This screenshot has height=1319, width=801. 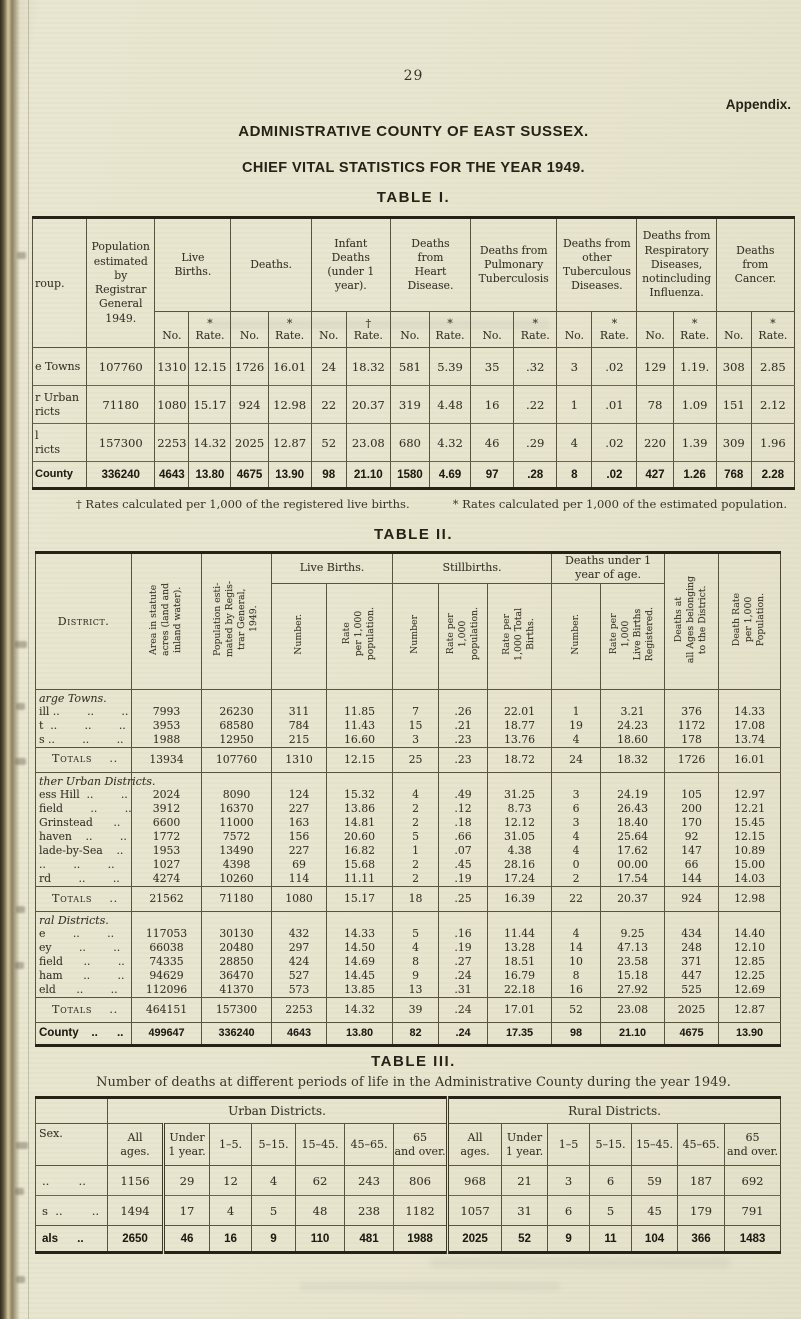 I want to click on district-name: .. .. .., so click(x=83, y=865).